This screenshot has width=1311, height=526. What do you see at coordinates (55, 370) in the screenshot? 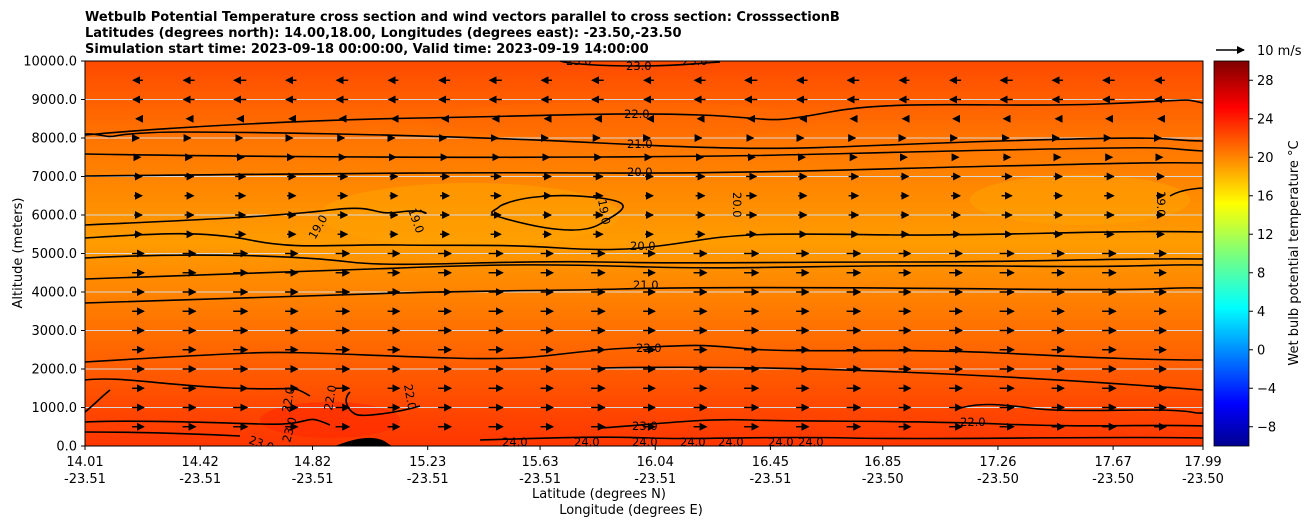
I see `y-tick-label: 2000.0` at bounding box center [55, 370].